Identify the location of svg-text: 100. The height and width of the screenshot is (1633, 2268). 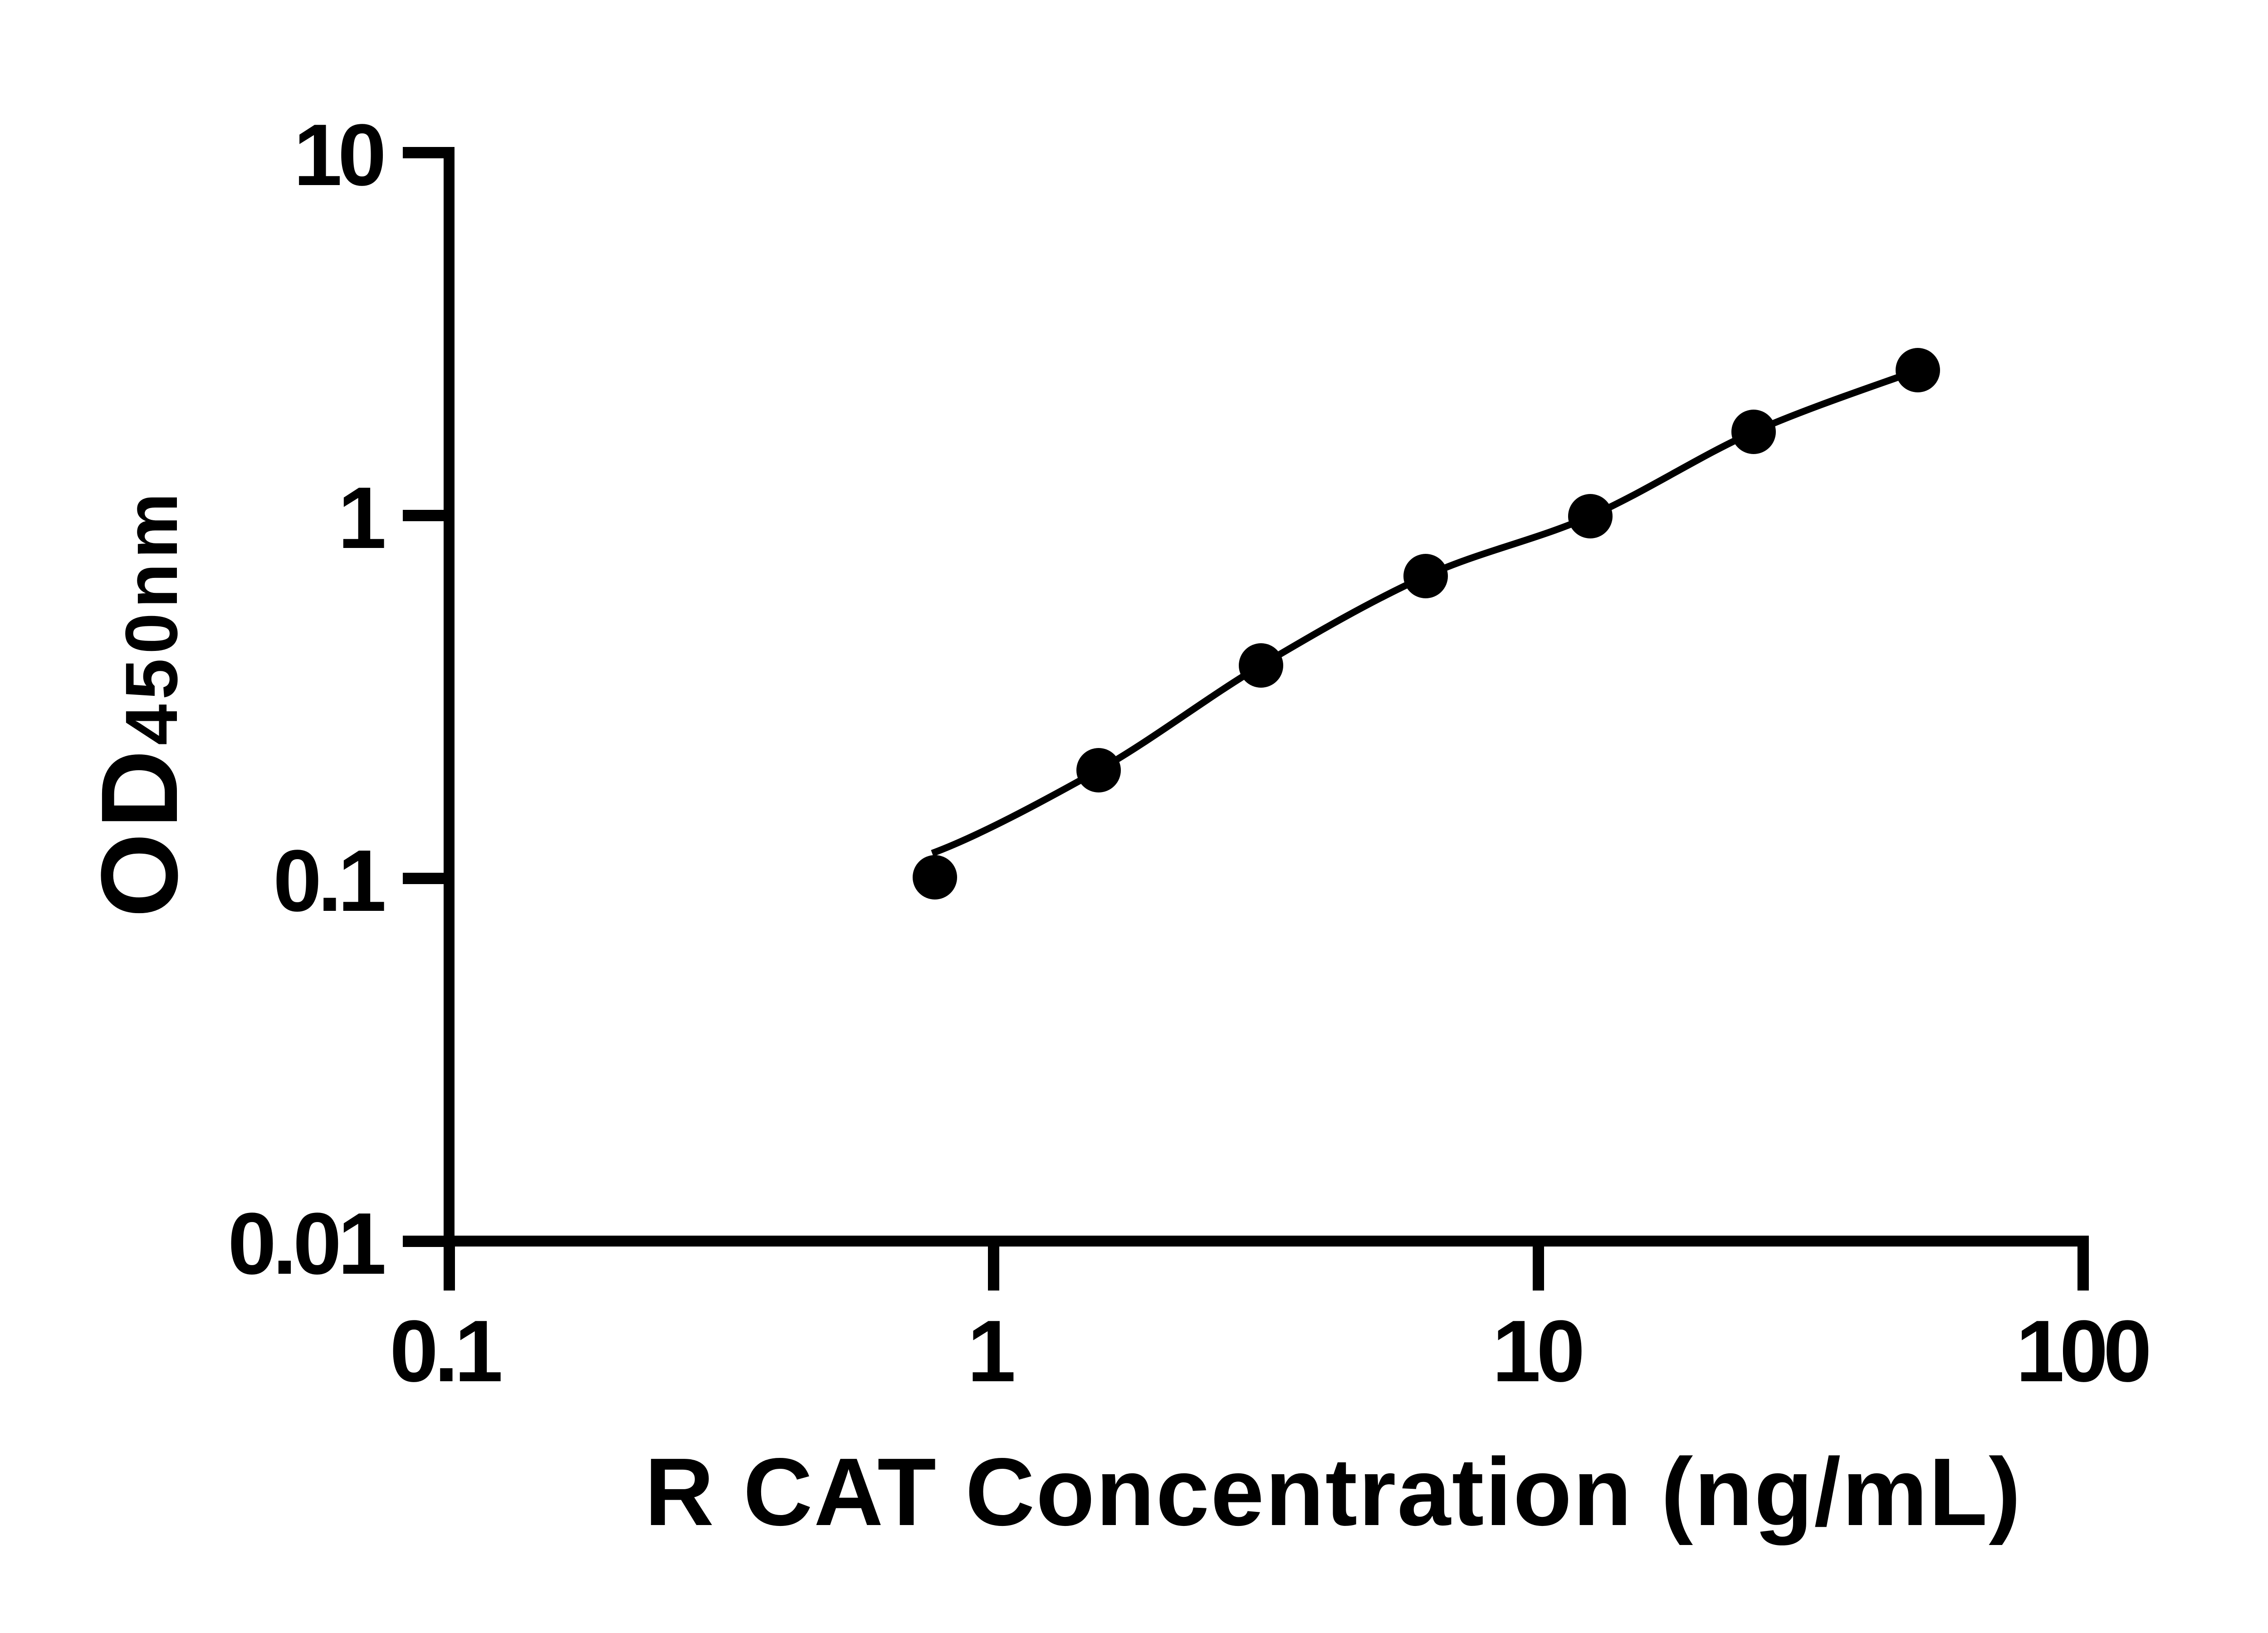
(2084, 1351).